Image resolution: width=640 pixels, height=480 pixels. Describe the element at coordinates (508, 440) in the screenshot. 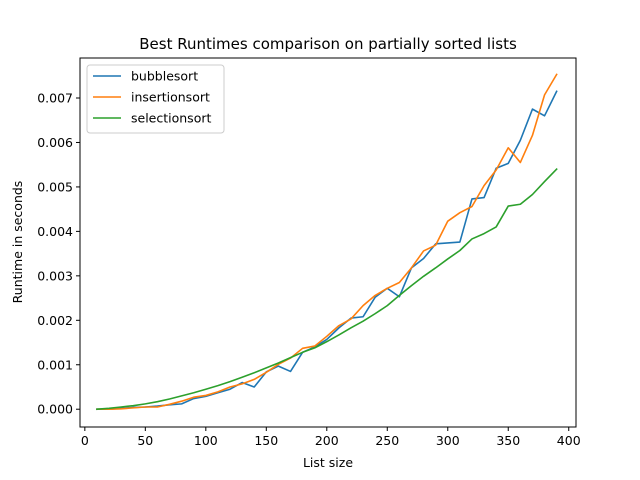

I see `x-tick-label: 350` at that location.